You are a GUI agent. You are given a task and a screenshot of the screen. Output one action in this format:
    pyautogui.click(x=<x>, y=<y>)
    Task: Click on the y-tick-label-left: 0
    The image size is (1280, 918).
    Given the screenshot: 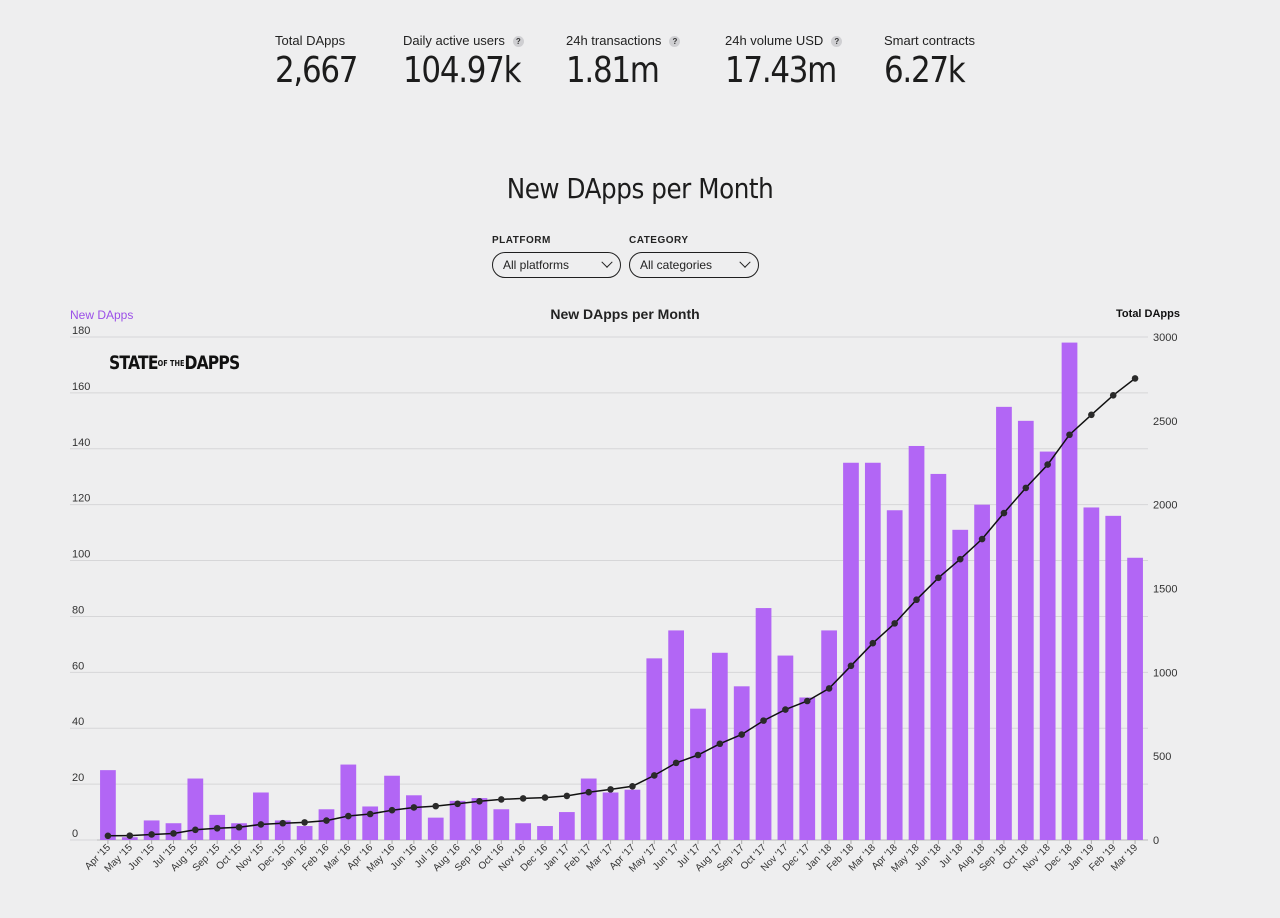 What is the action you would take?
    pyautogui.click(x=75, y=834)
    